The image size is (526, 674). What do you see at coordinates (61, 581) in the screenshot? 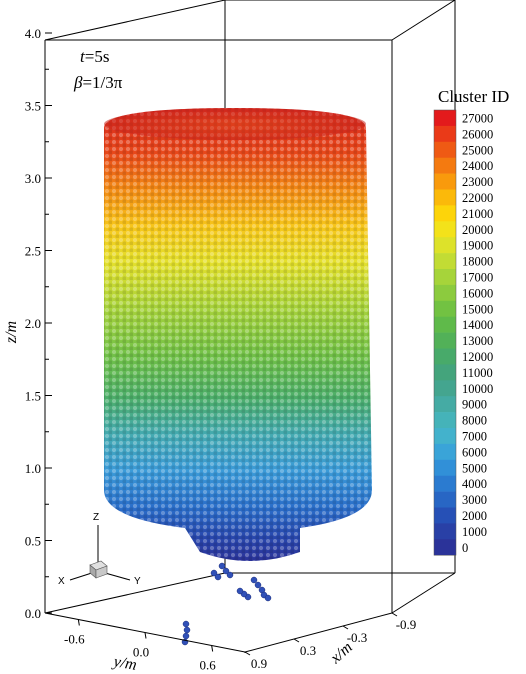
I see `triad-x-label: X` at bounding box center [61, 581].